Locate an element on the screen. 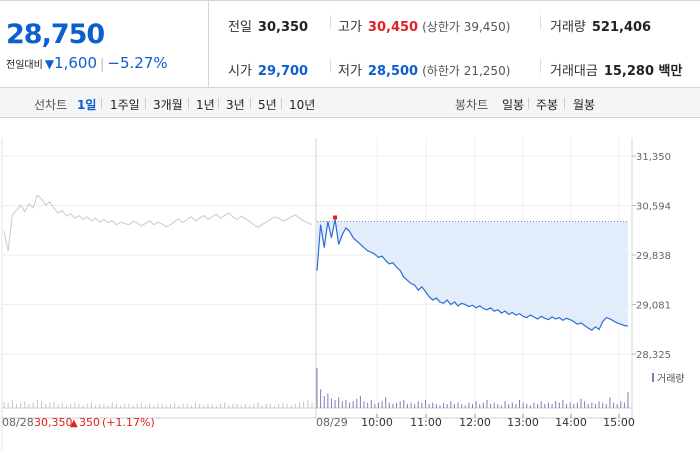 This screenshot has width=700, height=454. low-cell: 저가 28,500 (하한가 21,250) is located at coordinates (424, 69).